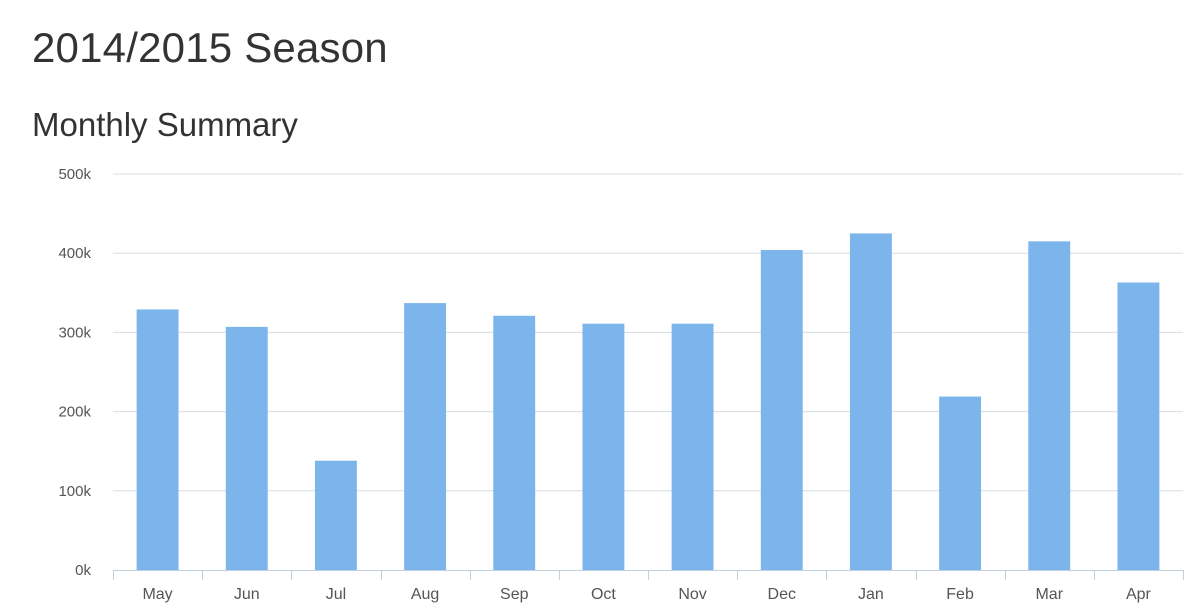 The height and width of the screenshot is (613, 1200). I want to click on bar-may, so click(157, 439).